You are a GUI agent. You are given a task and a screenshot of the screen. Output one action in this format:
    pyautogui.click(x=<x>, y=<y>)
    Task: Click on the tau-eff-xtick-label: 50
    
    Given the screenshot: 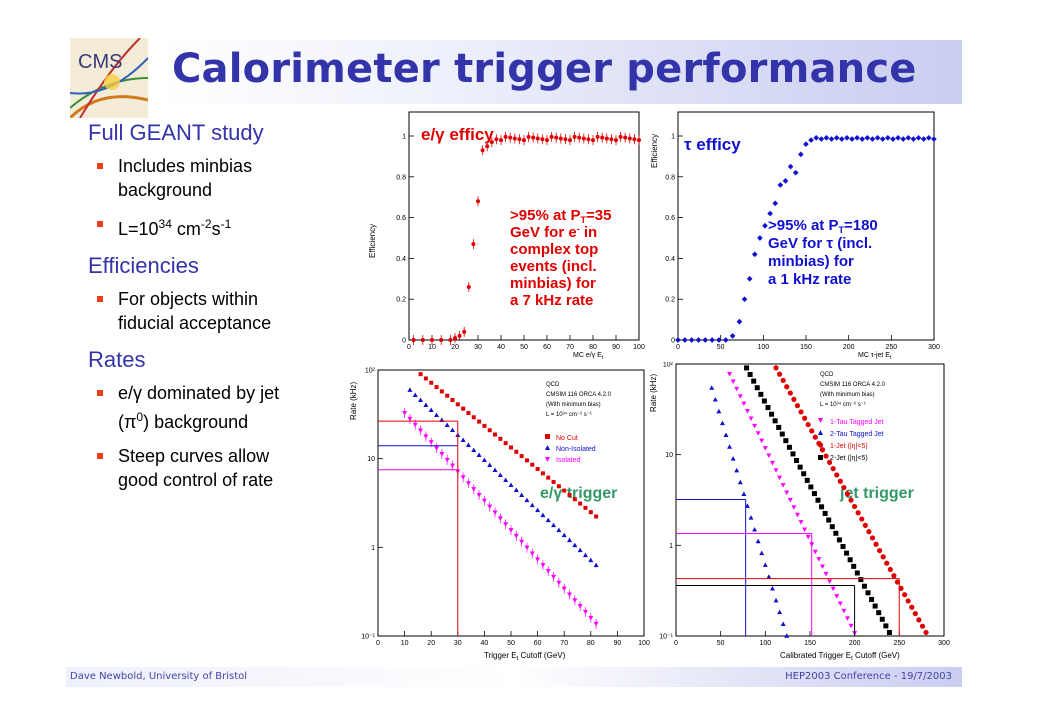 What is the action you would take?
    pyautogui.click(x=721, y=347)
    